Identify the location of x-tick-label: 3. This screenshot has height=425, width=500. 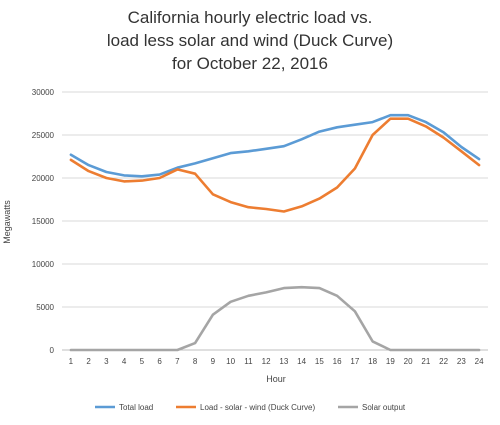
(106, 361).